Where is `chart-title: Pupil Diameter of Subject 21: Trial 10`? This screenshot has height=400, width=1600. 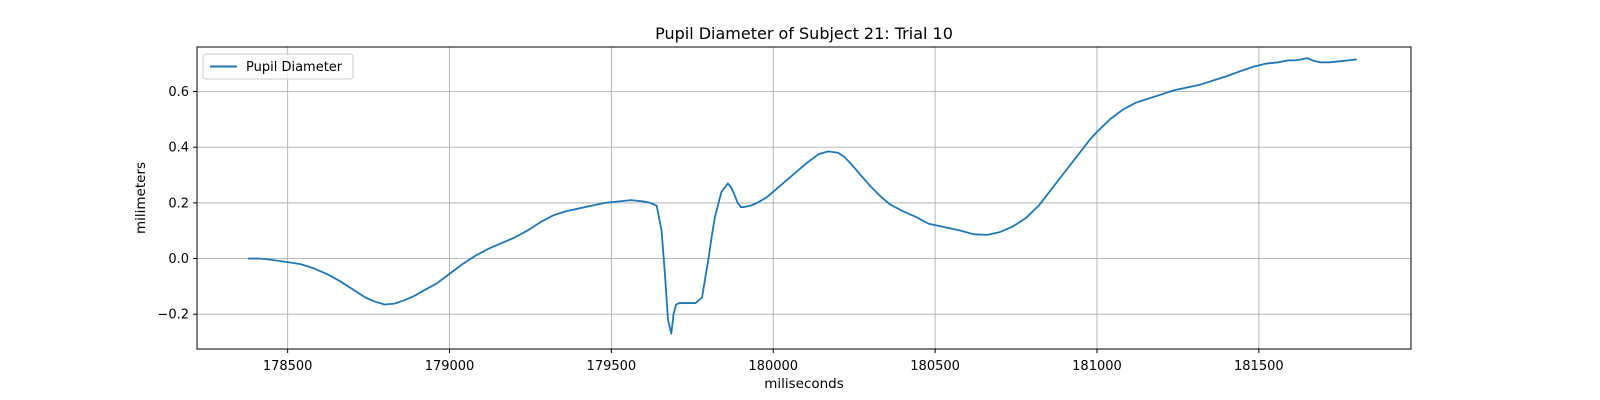 chart-title: Pupil Diameter of Subject 21: Trial 10 is located at coordinates (804, 33).